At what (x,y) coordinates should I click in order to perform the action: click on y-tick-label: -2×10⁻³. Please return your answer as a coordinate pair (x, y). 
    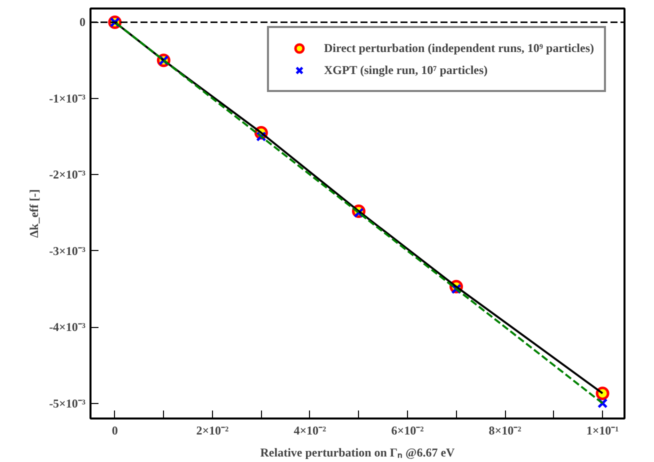
    Looking at the image, I should click on (67, 175).